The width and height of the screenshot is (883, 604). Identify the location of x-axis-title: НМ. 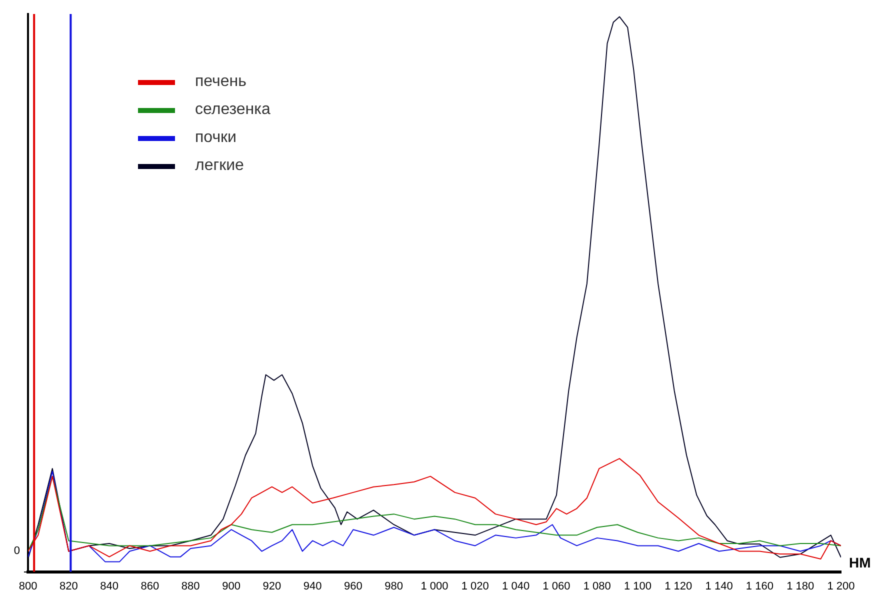
(860, 562).